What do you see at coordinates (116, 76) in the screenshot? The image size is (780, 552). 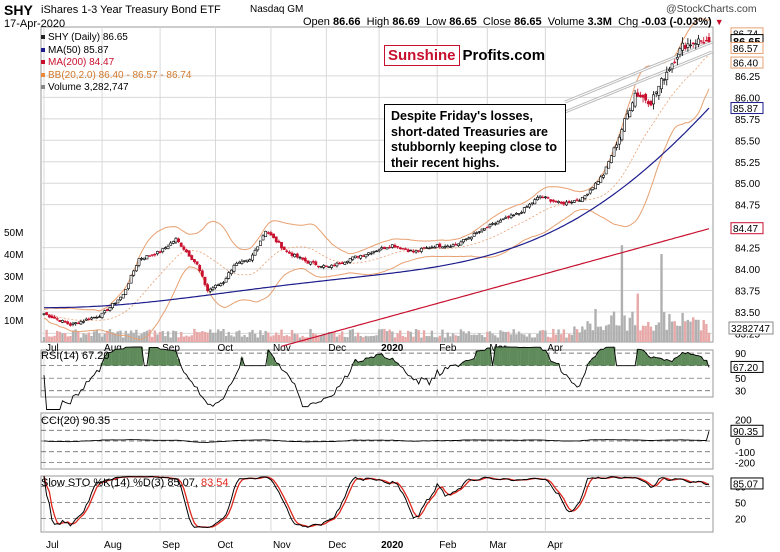 I see `legend-item-bb: BB(20,2.0) 86.40 - 86.57 - 86.74` at bounding box center [116, 76].